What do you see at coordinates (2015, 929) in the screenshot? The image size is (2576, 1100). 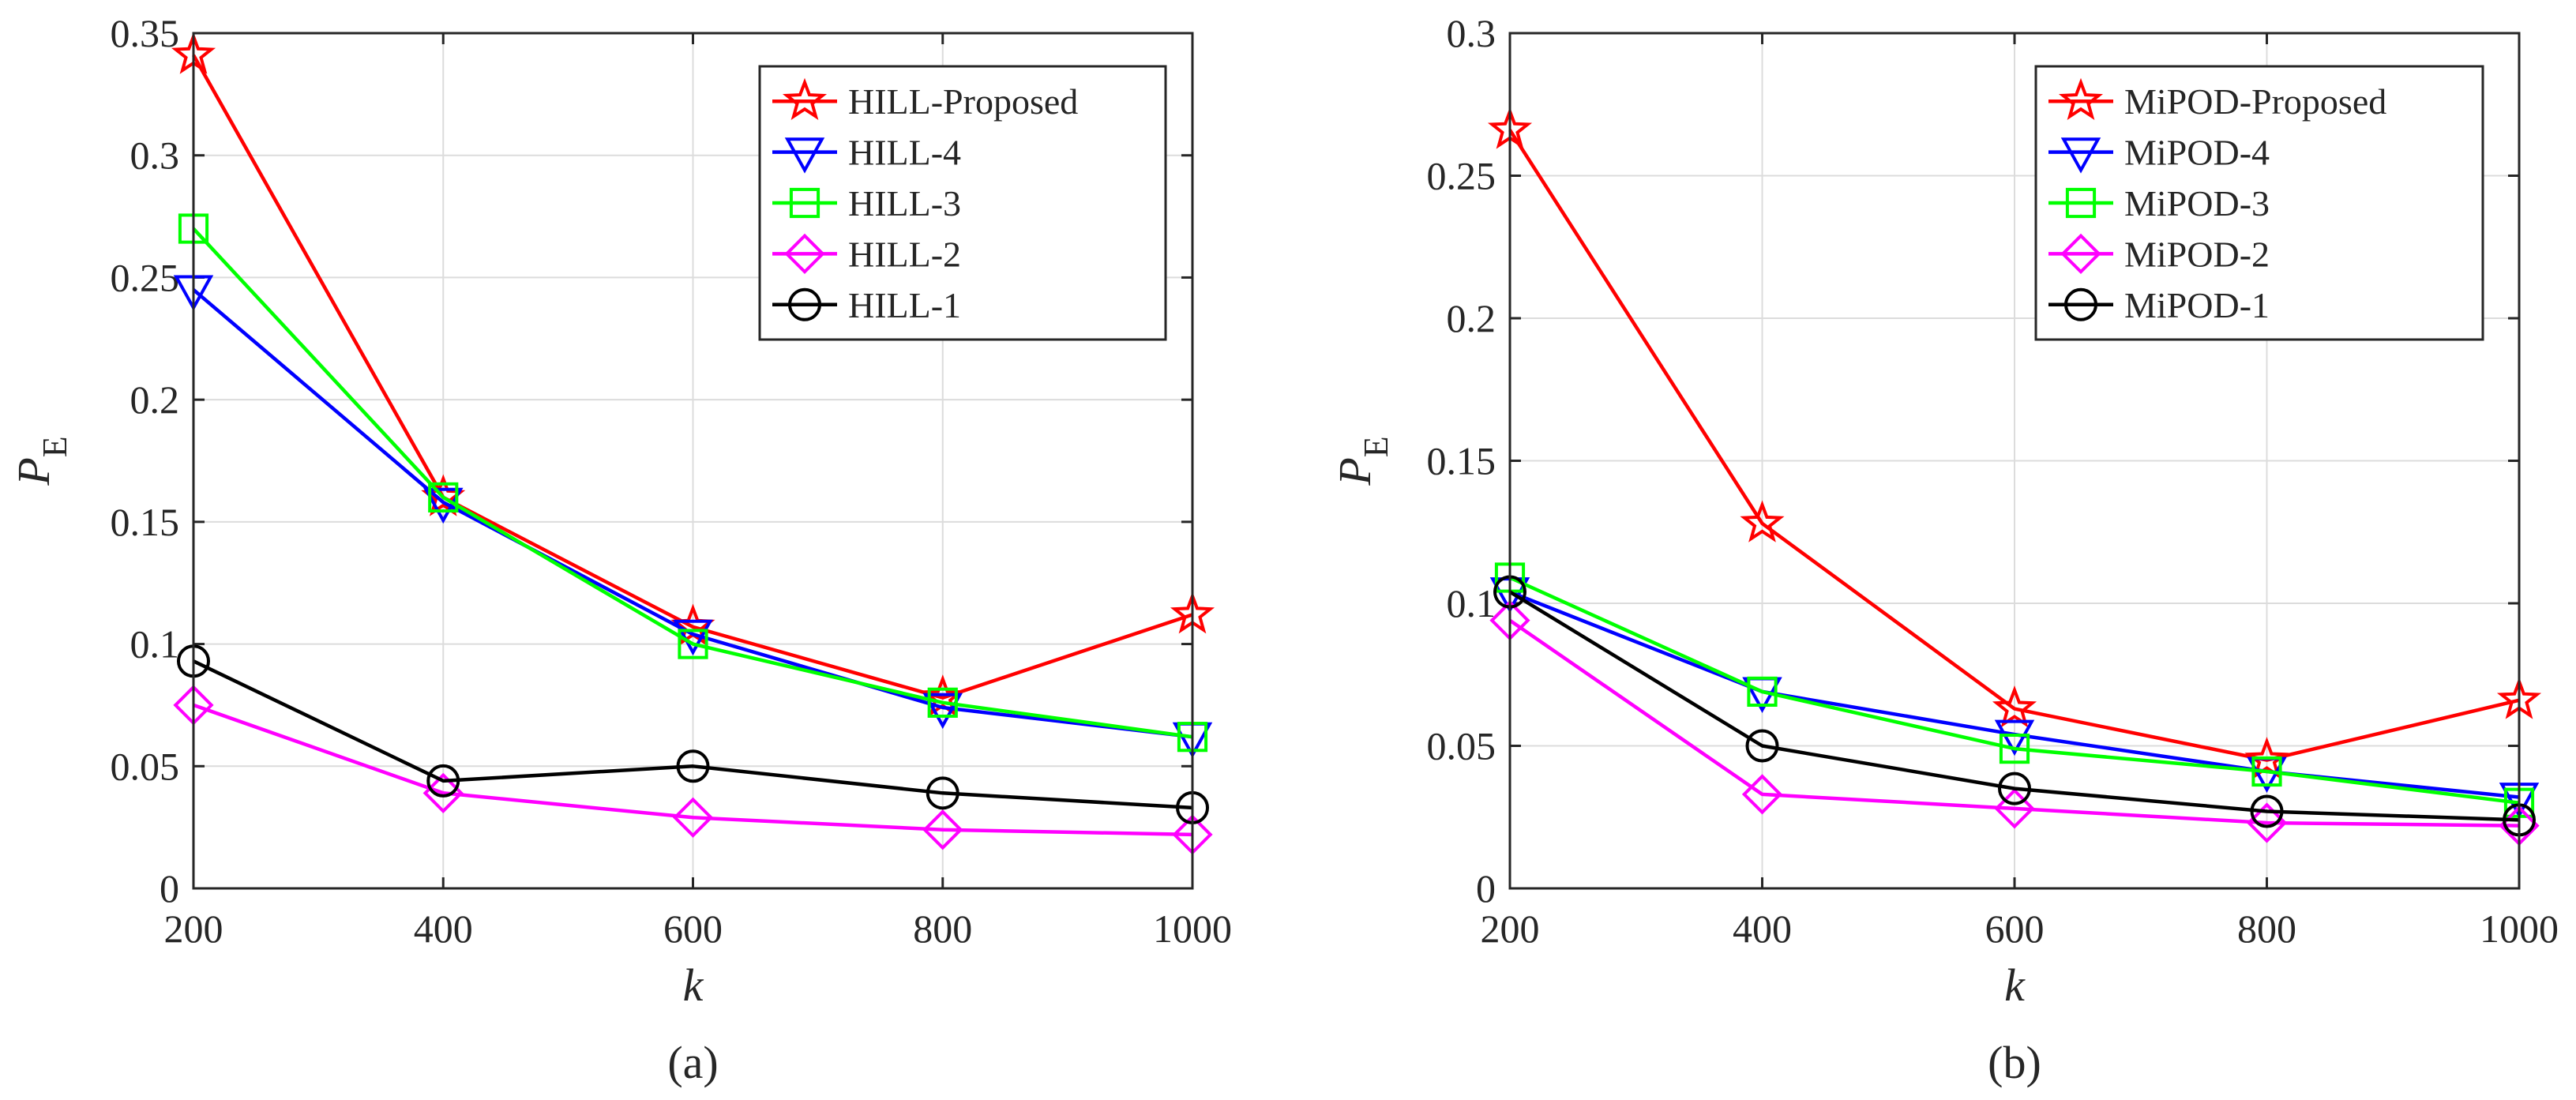 I see `xtick-label-b-2: 600` at bounding box center [2015, 929].